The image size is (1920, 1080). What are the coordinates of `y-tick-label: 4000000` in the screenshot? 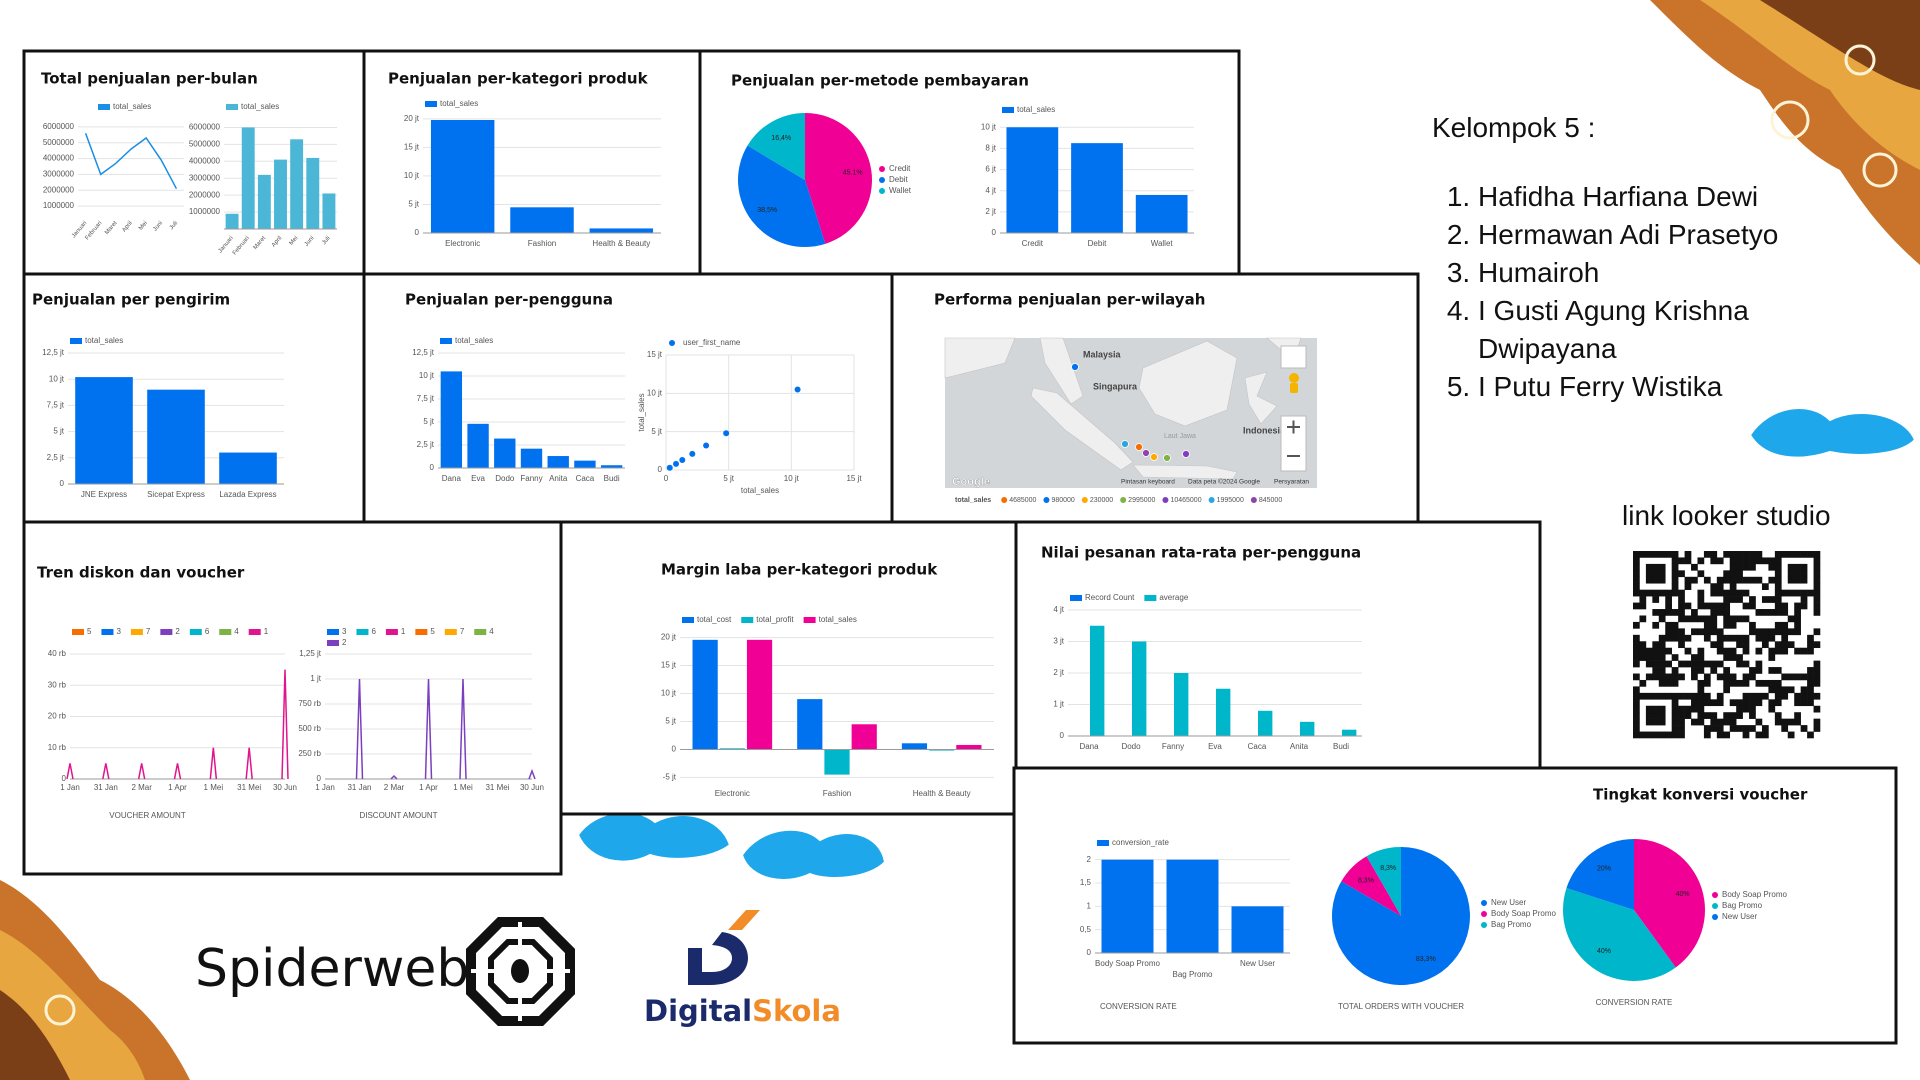 It's located at (59, 158).